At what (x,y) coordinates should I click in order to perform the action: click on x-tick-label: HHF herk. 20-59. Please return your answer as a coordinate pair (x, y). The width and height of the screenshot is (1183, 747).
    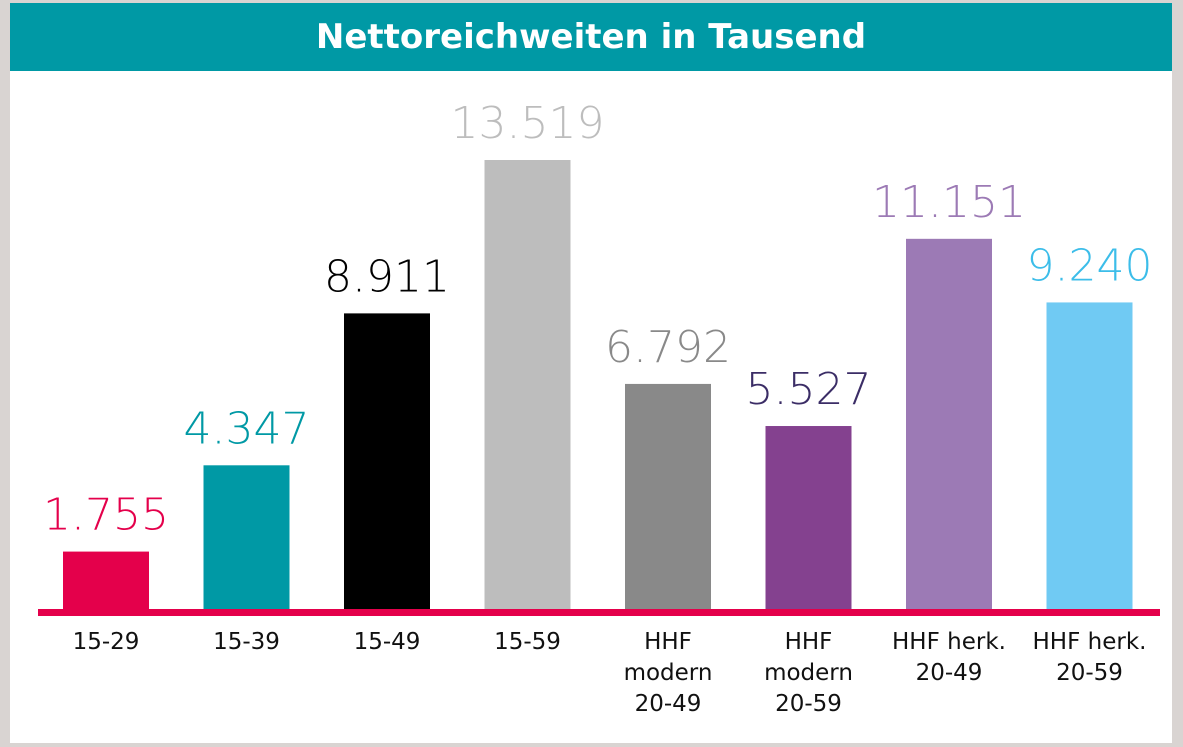
    Looking at the image, I should click on (1089, 657).